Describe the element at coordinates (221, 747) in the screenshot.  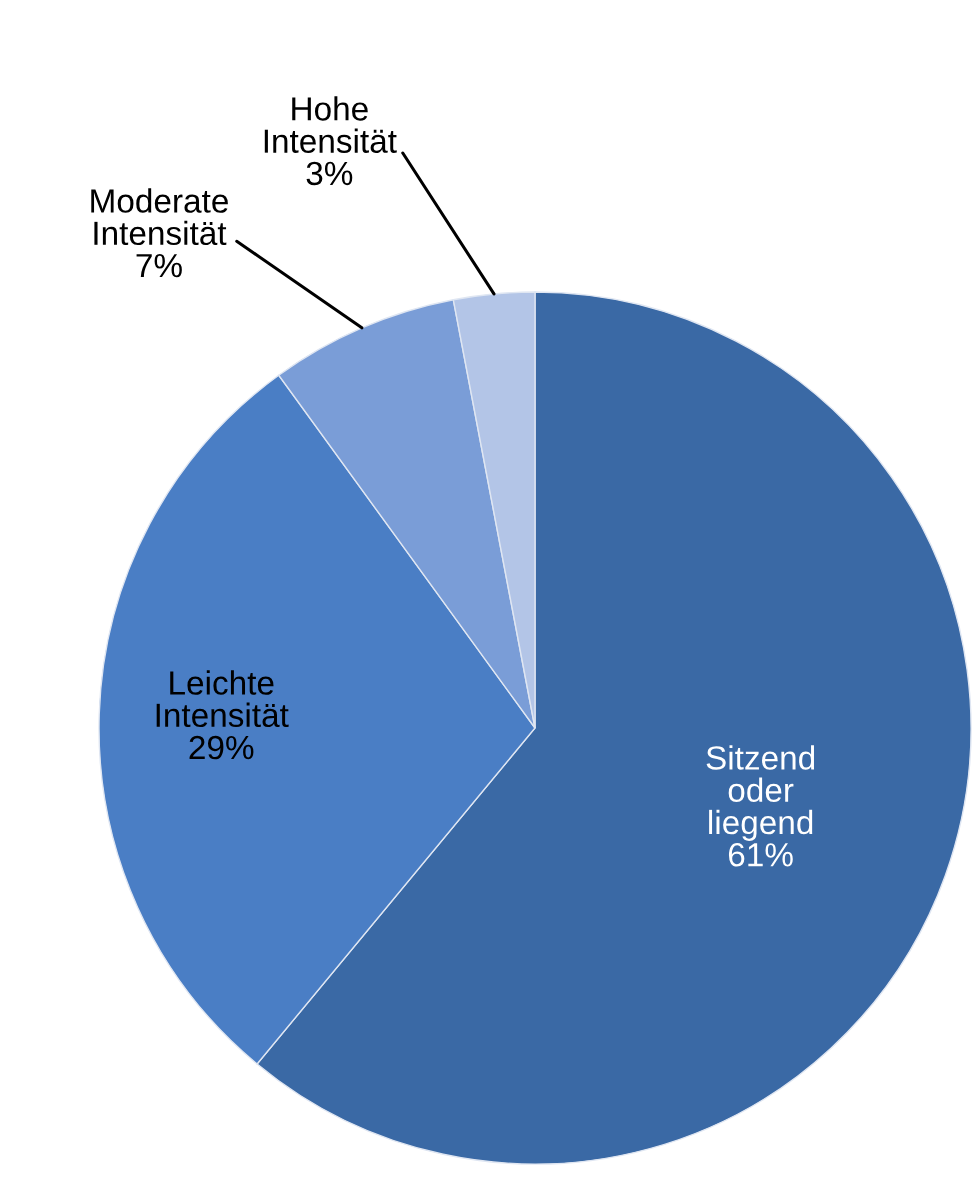
I see `data-label: 29%` at that location.